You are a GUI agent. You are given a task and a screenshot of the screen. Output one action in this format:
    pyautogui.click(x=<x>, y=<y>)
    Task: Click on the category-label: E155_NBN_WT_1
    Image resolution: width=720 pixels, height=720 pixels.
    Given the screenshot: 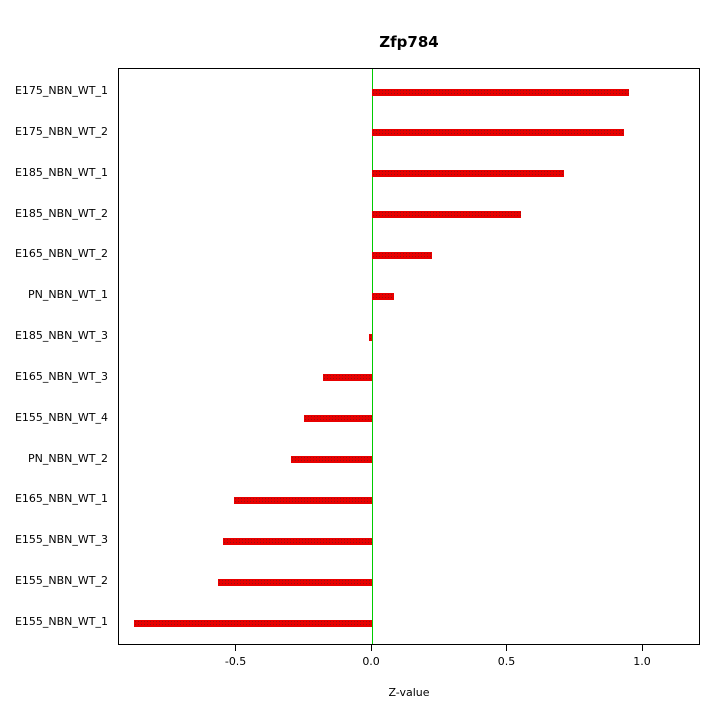 What is the action you would take?
    pyautogui.click(x=61, y=621)
    